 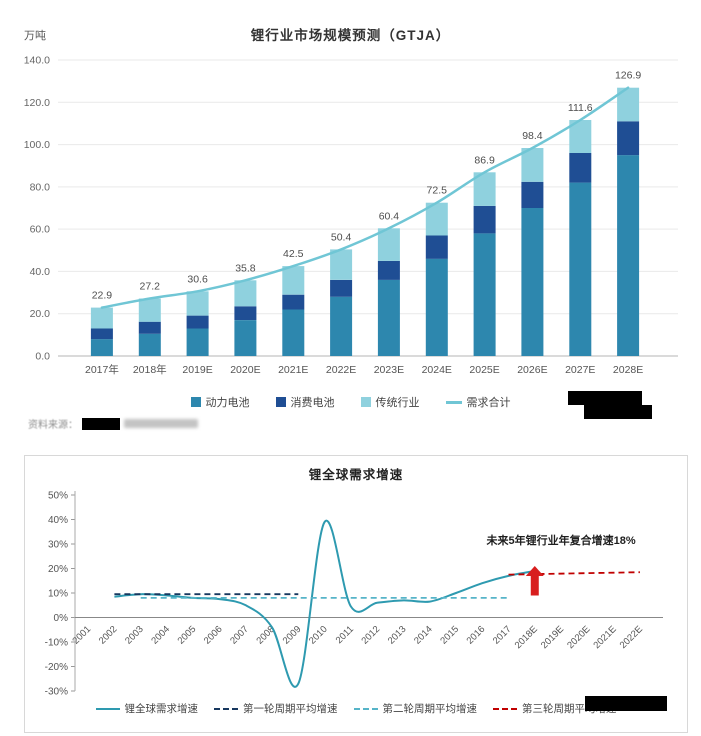 I want to click on x-tick-label: 2005, so click(x=187, y=635).